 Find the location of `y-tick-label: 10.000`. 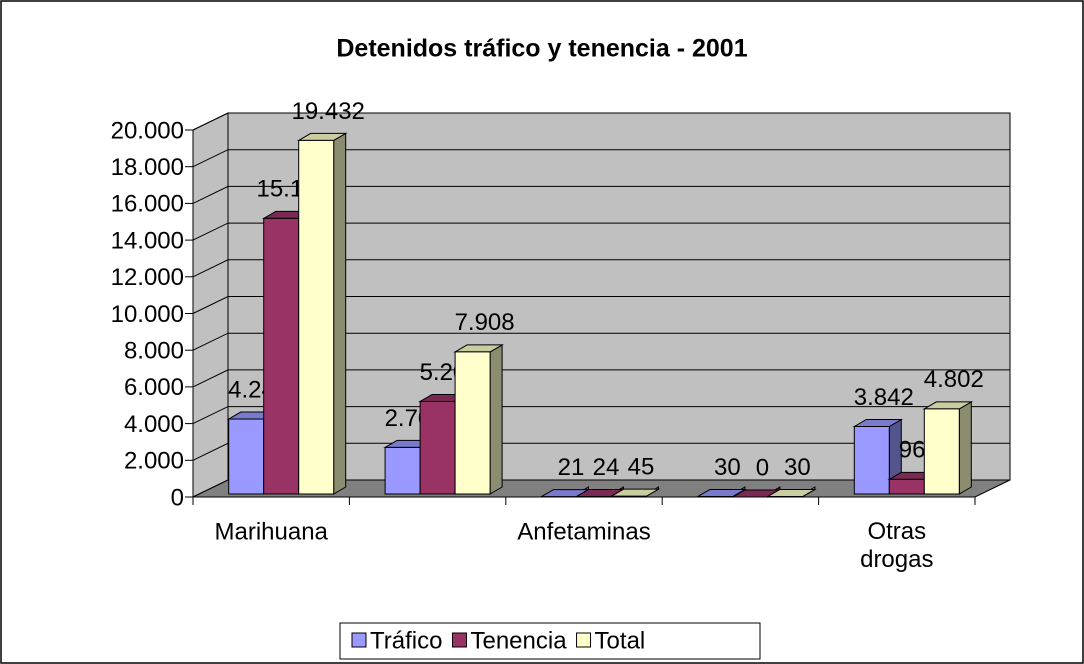

y-tick-label: 10.000 is located at coordinates (147, 314).